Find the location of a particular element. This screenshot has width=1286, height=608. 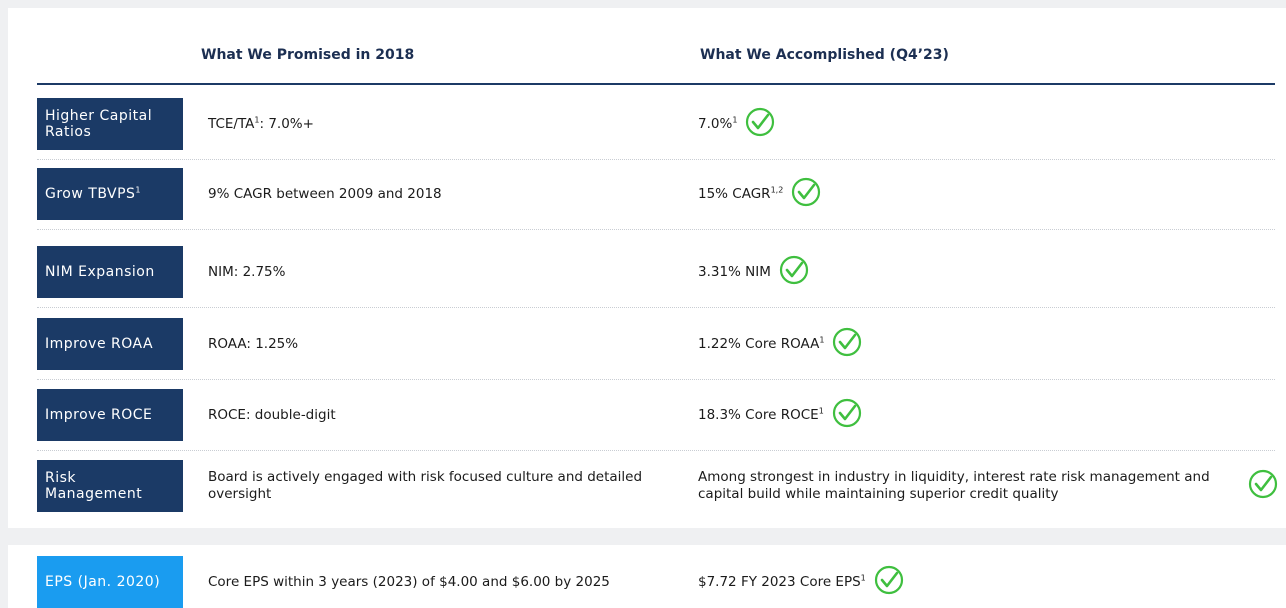

cell-text: Higher Capital Ratios is located at coordinates (110, 124).